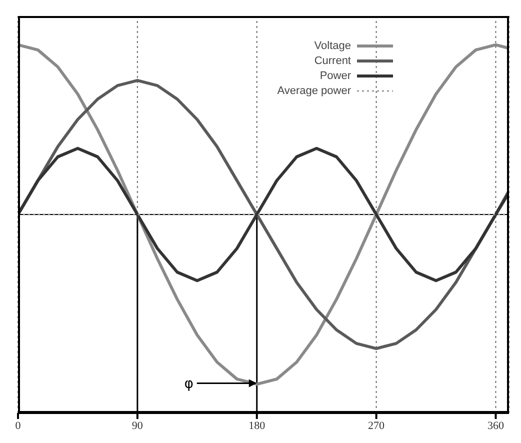 Image resolution: width=521 pixels, height=443 pixels. What do you see at coordinates (18, 426) in the screenshot?
I see `x-tick-label: 0` at bounding box center [18, 426].